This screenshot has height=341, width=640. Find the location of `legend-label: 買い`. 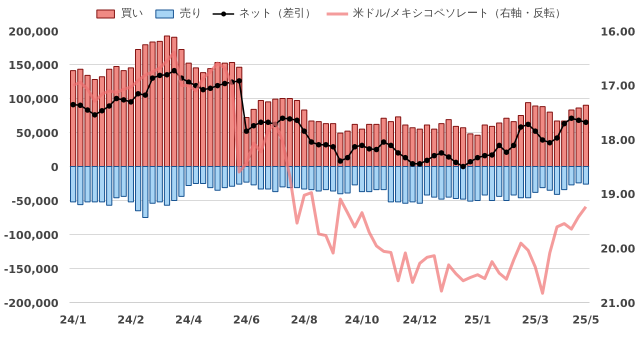

legend-label: 買い is located at coordinates (132, 13).